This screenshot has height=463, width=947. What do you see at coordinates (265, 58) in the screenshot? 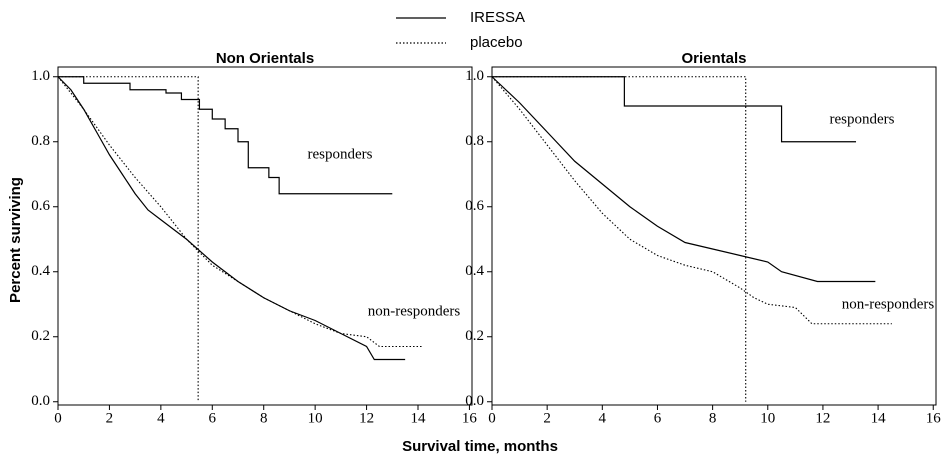
I see `panel-title: Non Orientals` at bounding box center [265, 58].